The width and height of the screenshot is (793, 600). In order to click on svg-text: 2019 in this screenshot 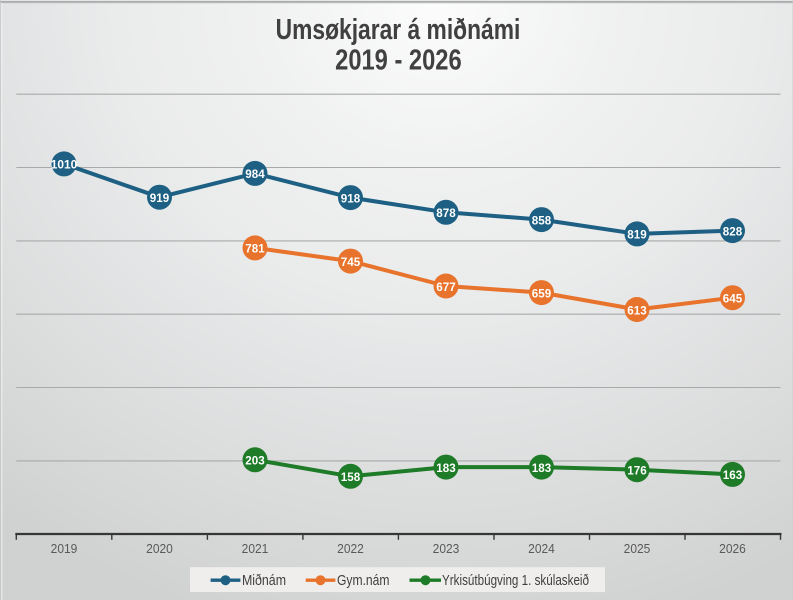, I will do `click(64, 549)`.